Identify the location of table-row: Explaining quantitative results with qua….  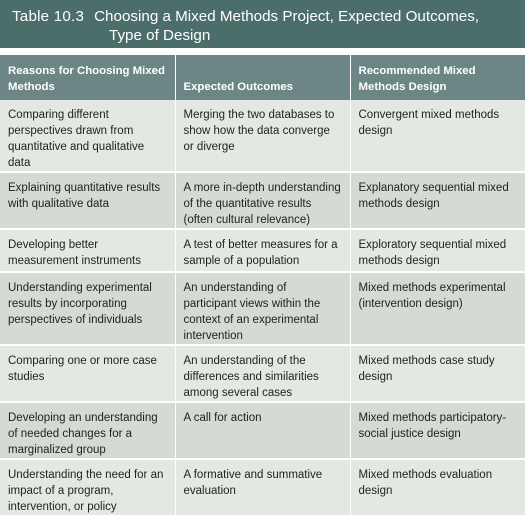
(262, 201).